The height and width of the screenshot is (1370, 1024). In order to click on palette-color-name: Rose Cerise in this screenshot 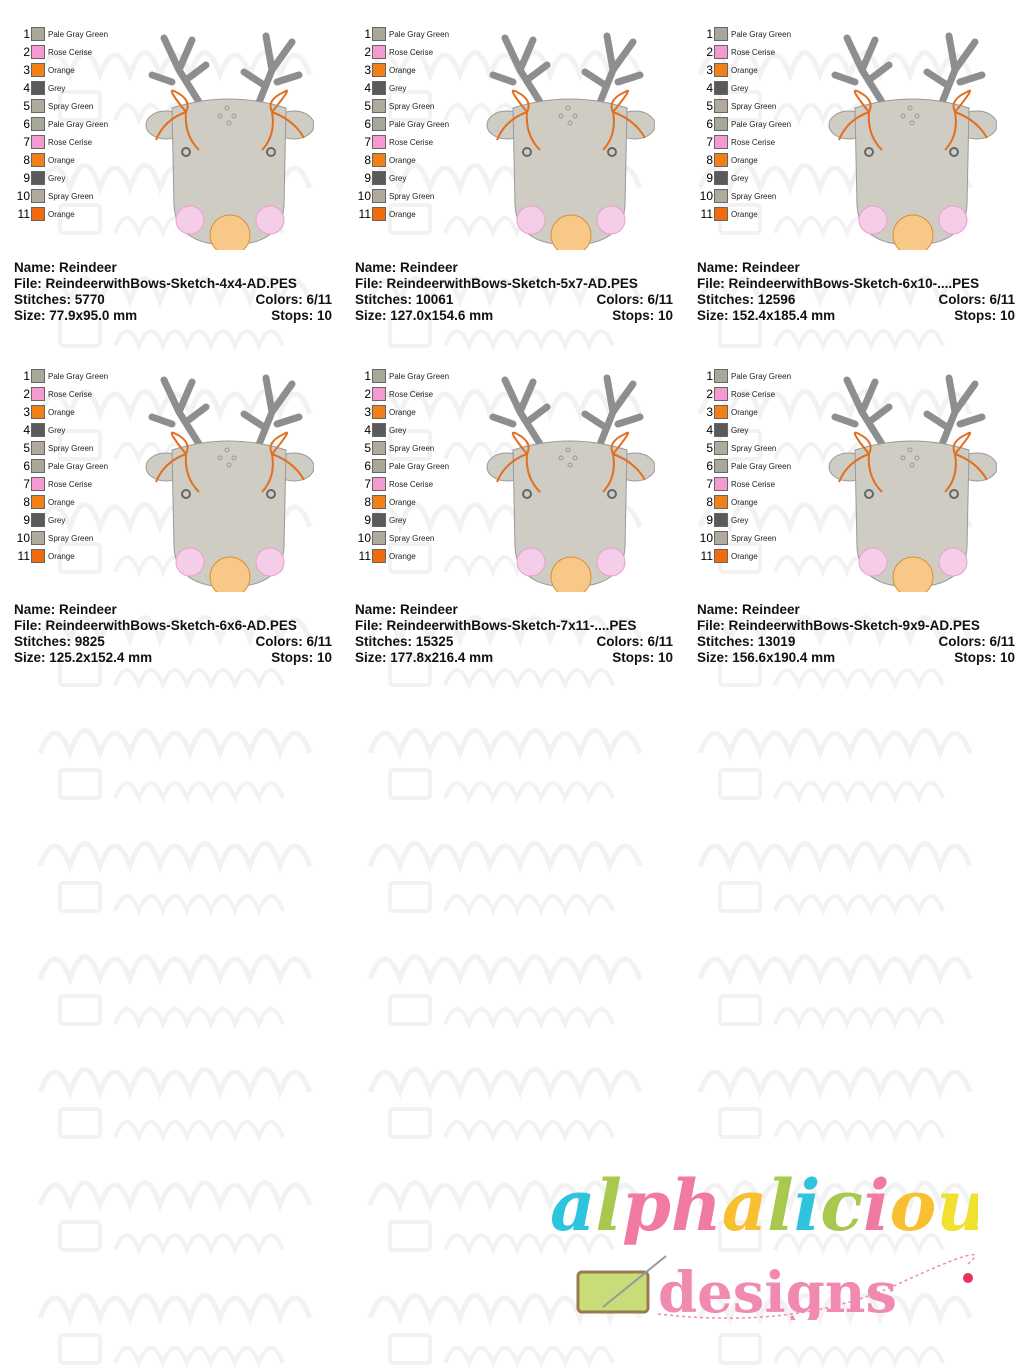, I will do `click(753, 142)`.